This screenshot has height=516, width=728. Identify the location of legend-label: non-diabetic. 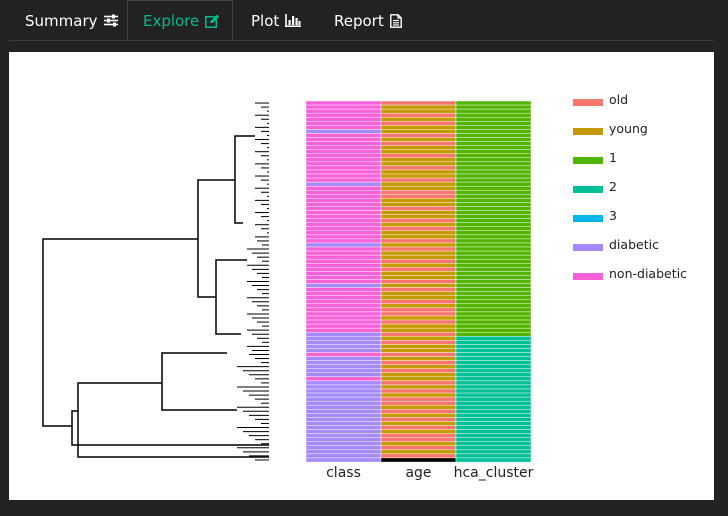
(648, 273).